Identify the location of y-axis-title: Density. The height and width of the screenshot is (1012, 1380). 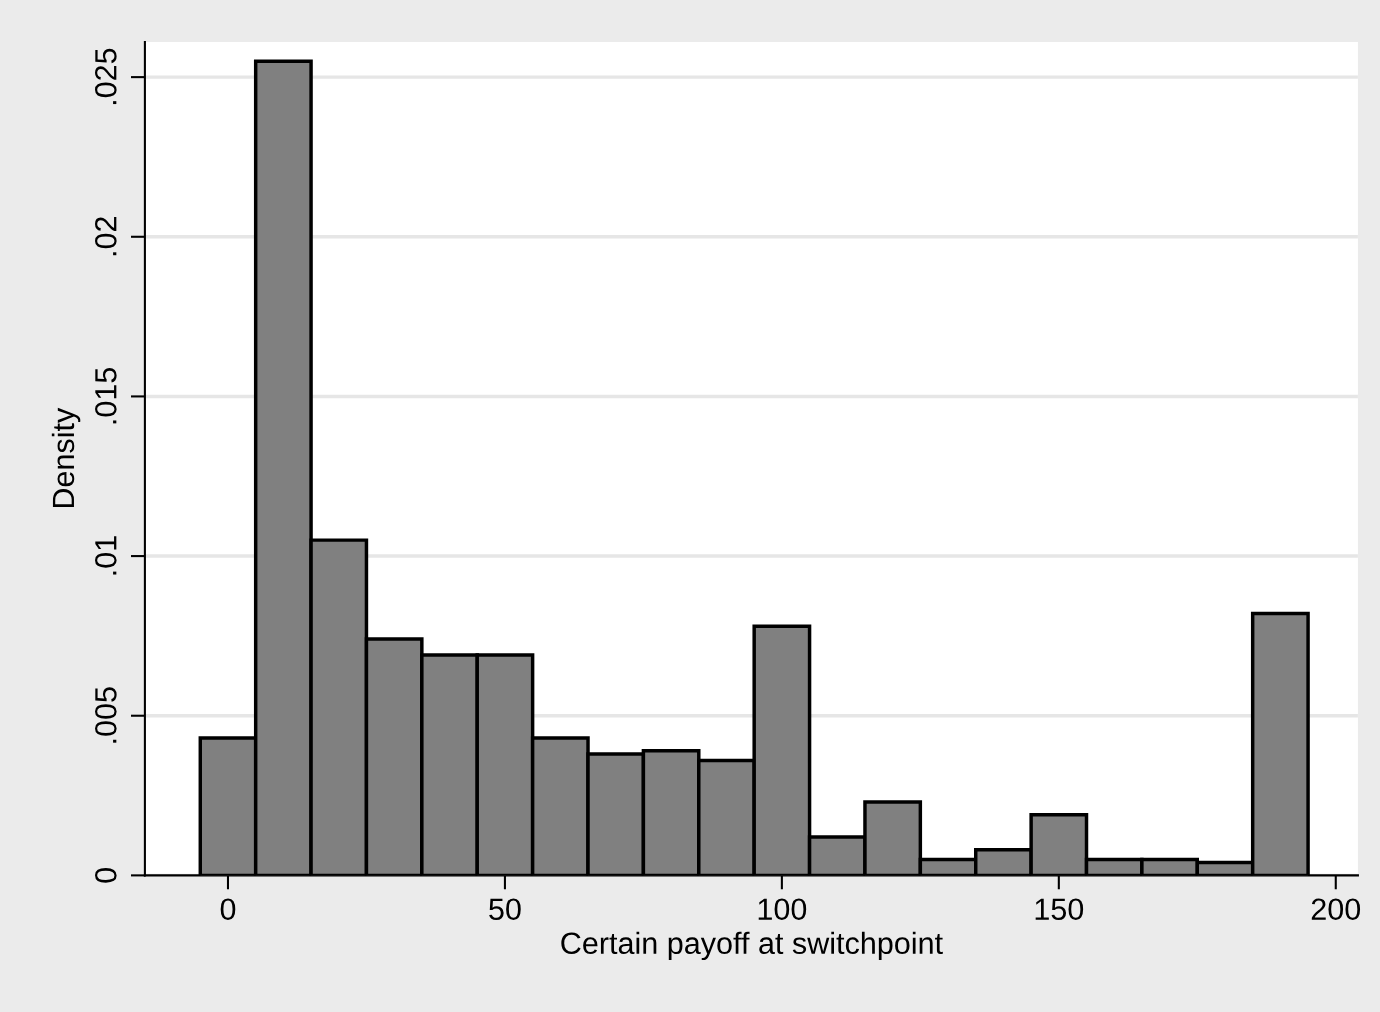
(66, 457).